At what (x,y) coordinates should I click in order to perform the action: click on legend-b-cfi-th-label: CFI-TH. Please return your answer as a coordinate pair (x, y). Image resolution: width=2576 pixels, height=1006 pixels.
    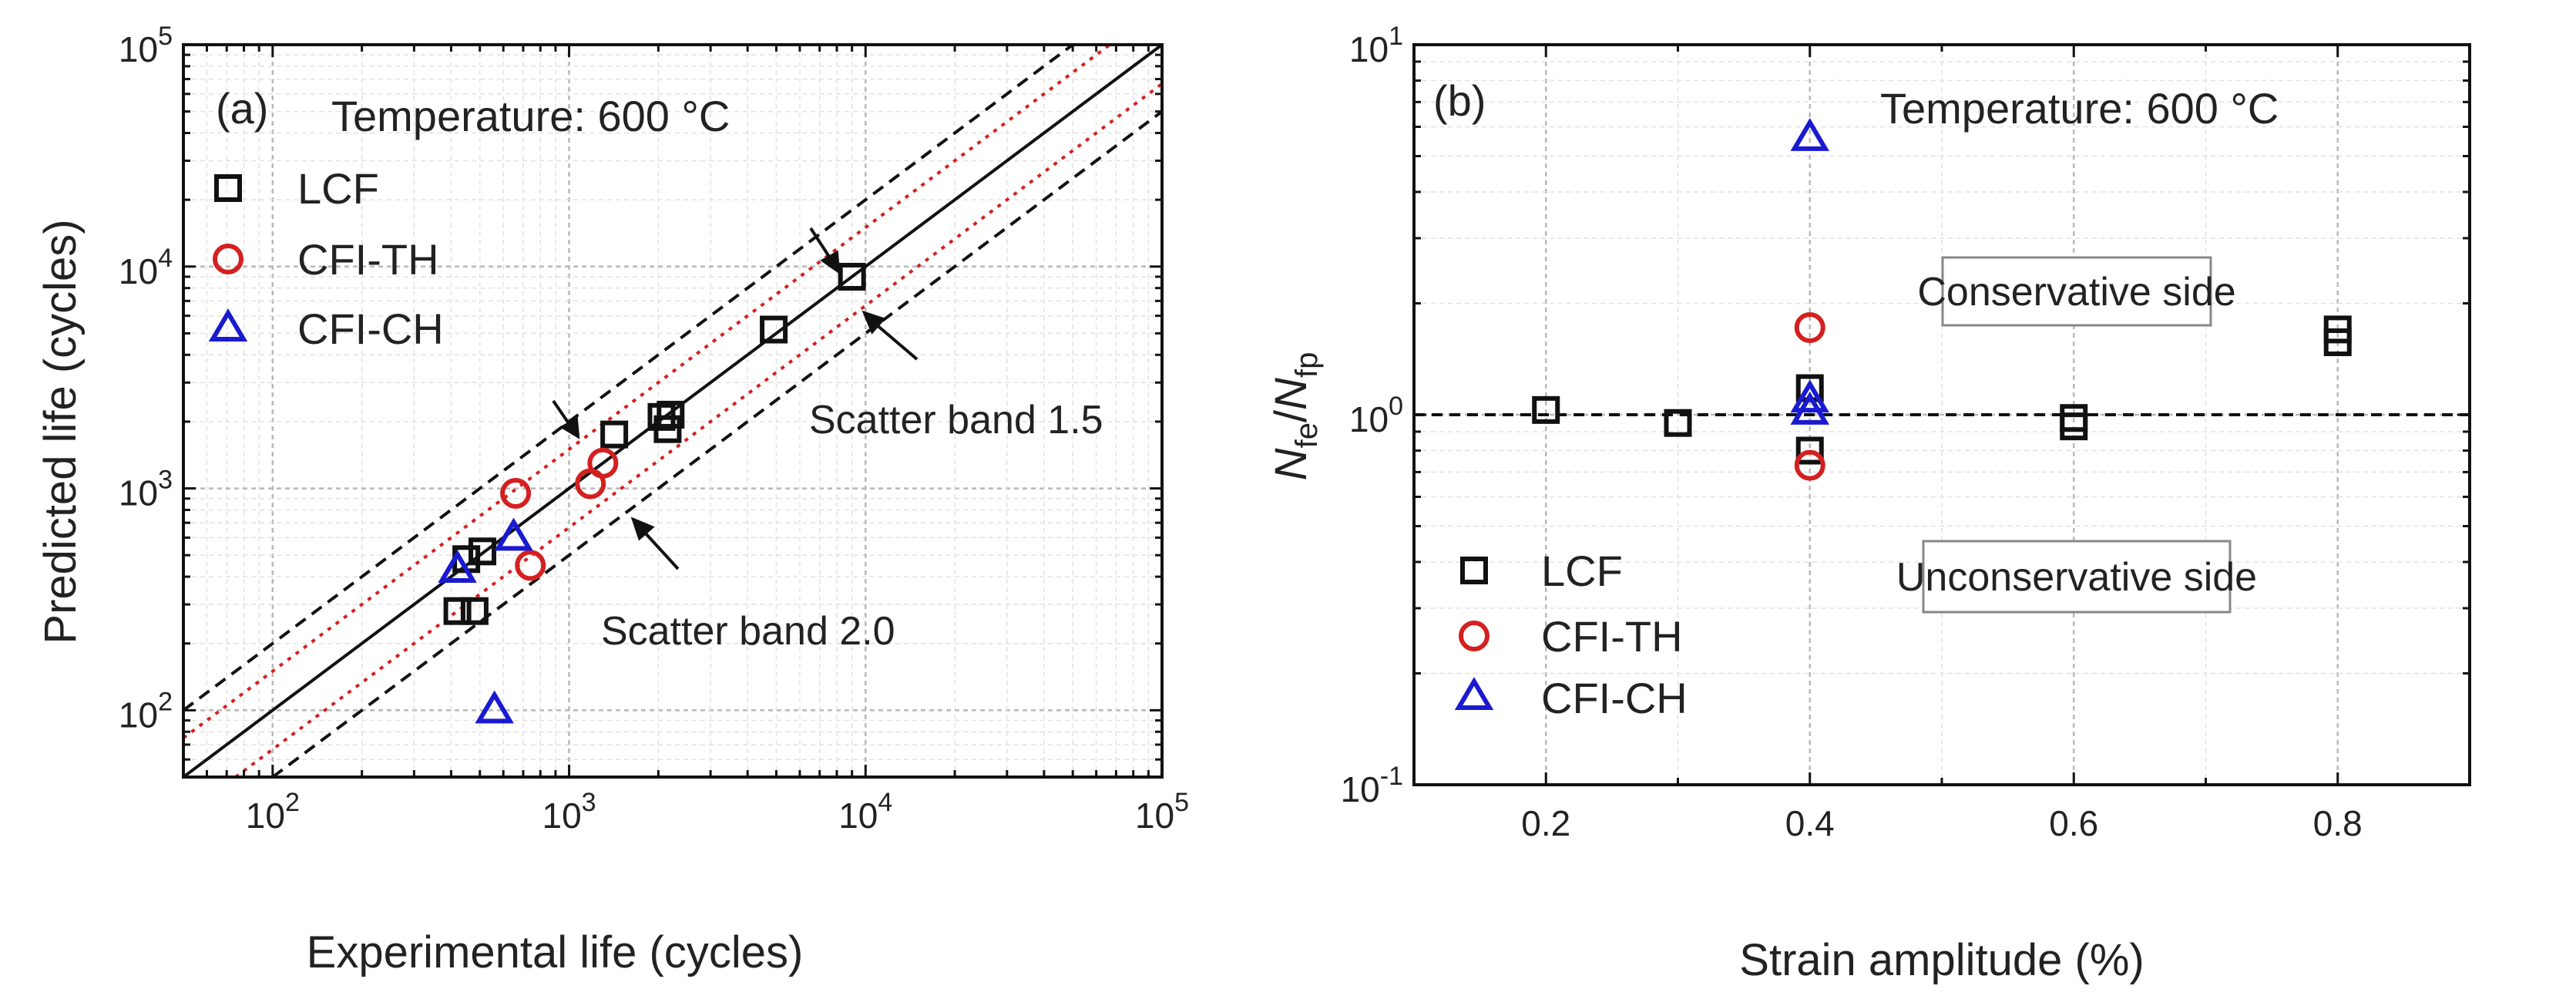
    Looking at the image, I should click on (1612, 636).